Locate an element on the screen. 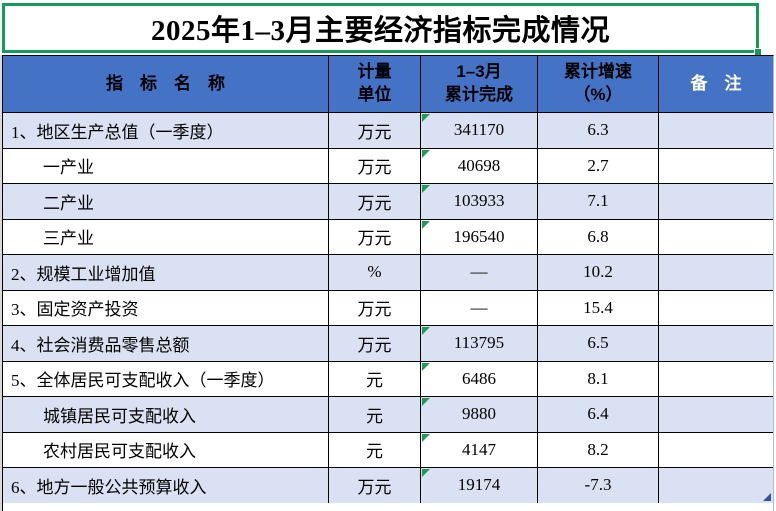 The height and width of the screenshot is (511, 776). growth-value: 10.2 is located at coordinates (598, 272).